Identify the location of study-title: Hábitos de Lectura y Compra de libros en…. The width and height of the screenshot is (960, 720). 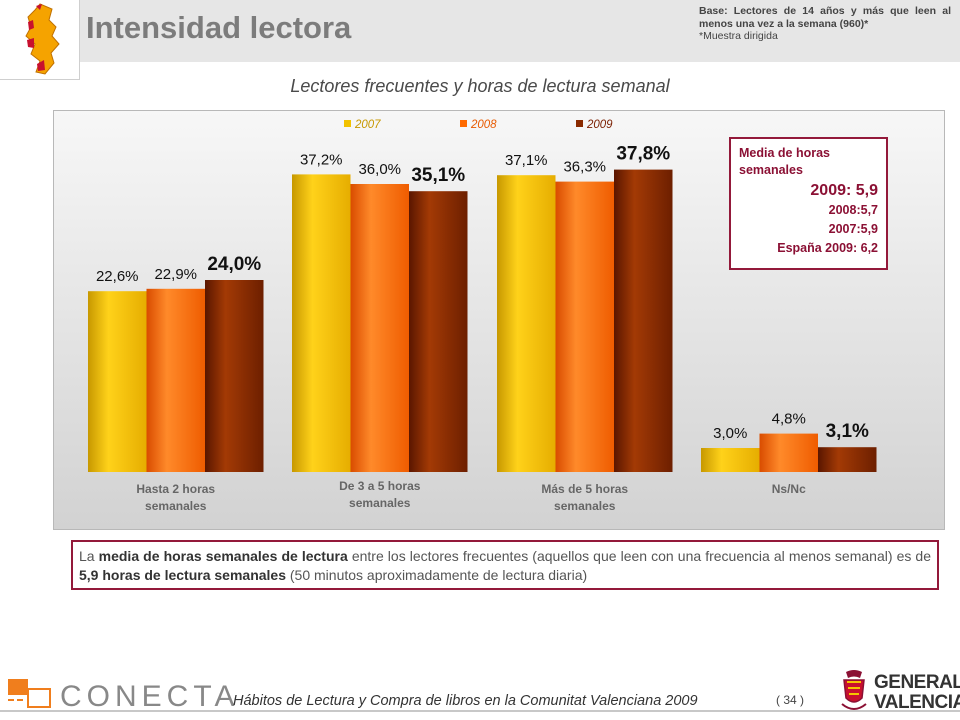
(465, 701).